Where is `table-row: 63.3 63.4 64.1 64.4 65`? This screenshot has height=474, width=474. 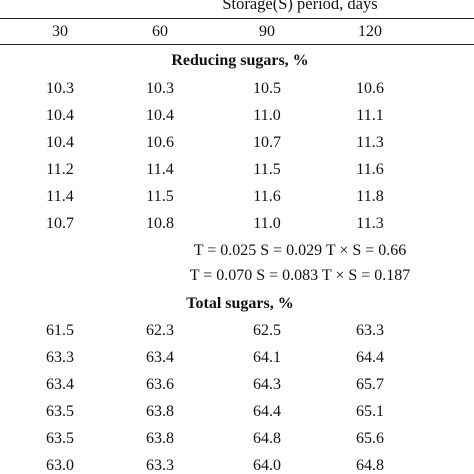
table-row: 63.3 63.4 64.1 64.4 65 is located at coordinates (237, 358).